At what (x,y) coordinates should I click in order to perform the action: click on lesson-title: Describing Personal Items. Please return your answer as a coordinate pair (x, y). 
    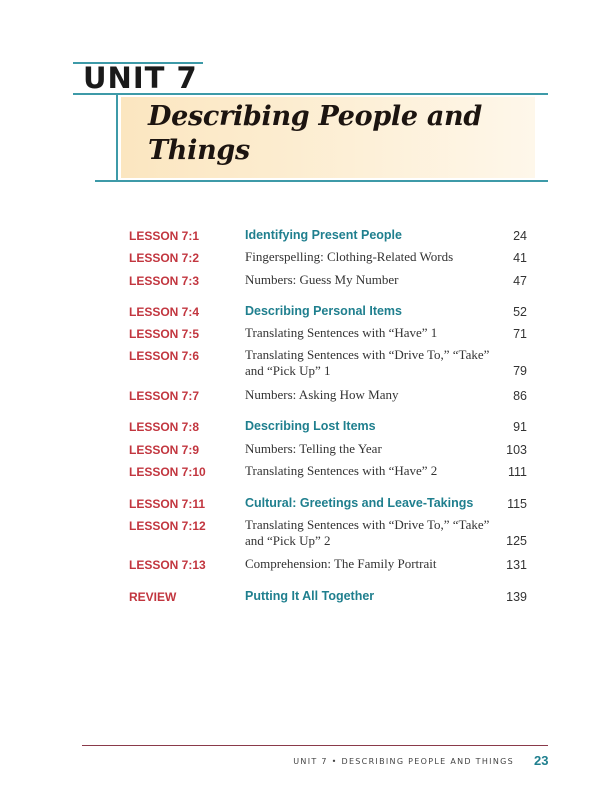
    Looking at the image, I should click on (324, 311).